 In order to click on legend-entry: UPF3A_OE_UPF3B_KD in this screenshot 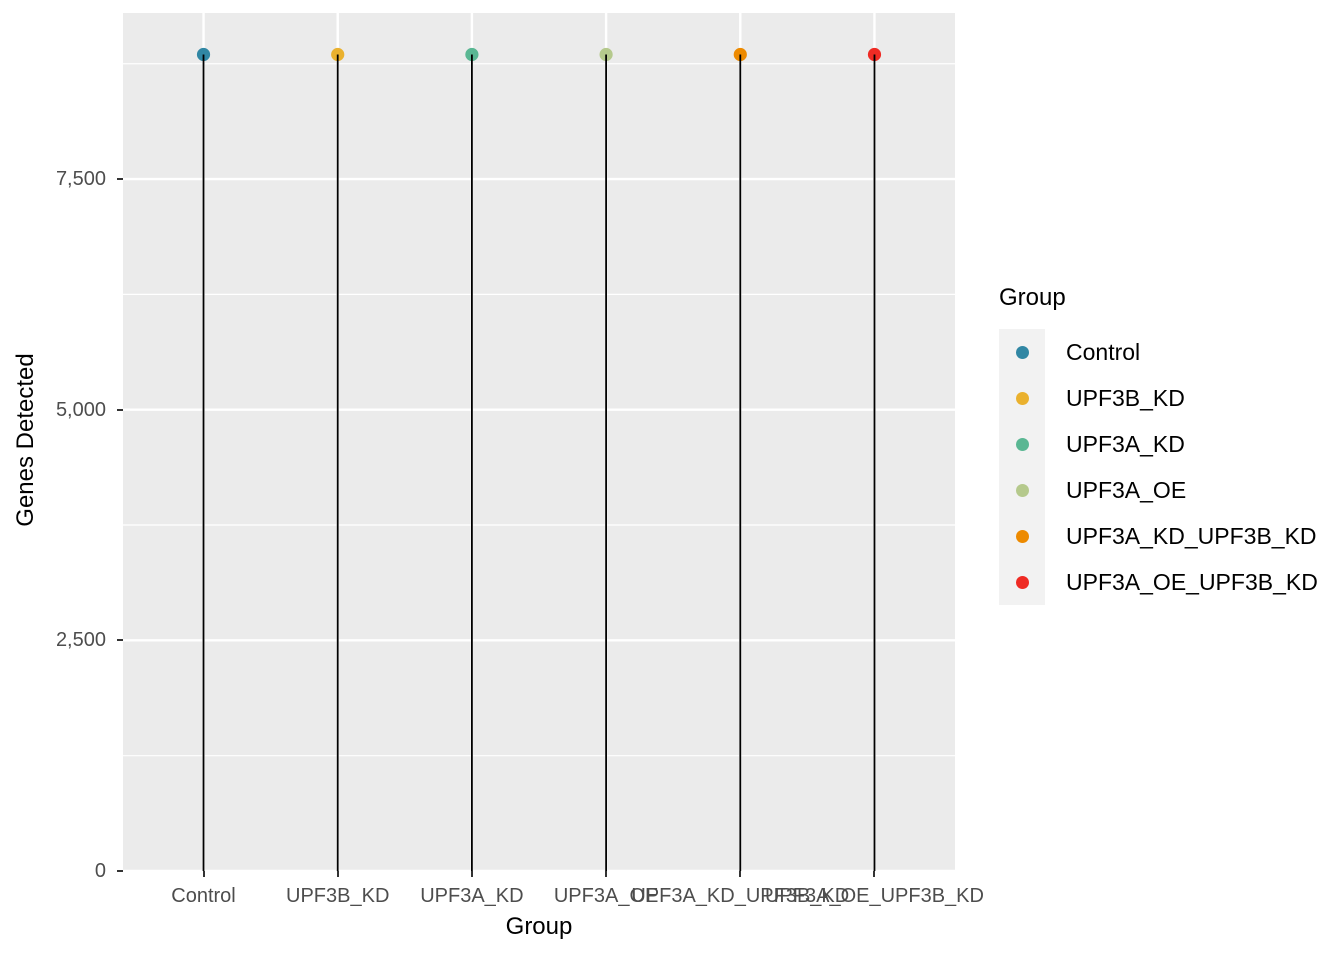, I will do `click(1158, 582)`.